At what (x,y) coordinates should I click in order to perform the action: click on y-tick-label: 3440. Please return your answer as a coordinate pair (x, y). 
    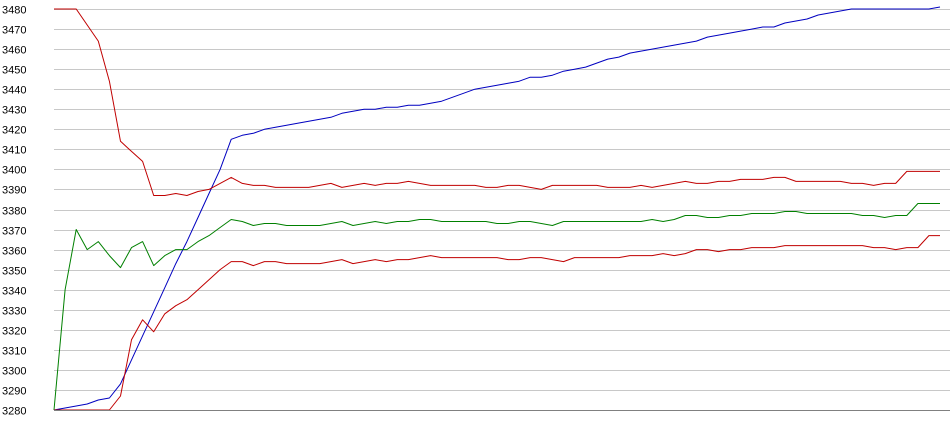
    Looking at the image, I should click on (14, 91).